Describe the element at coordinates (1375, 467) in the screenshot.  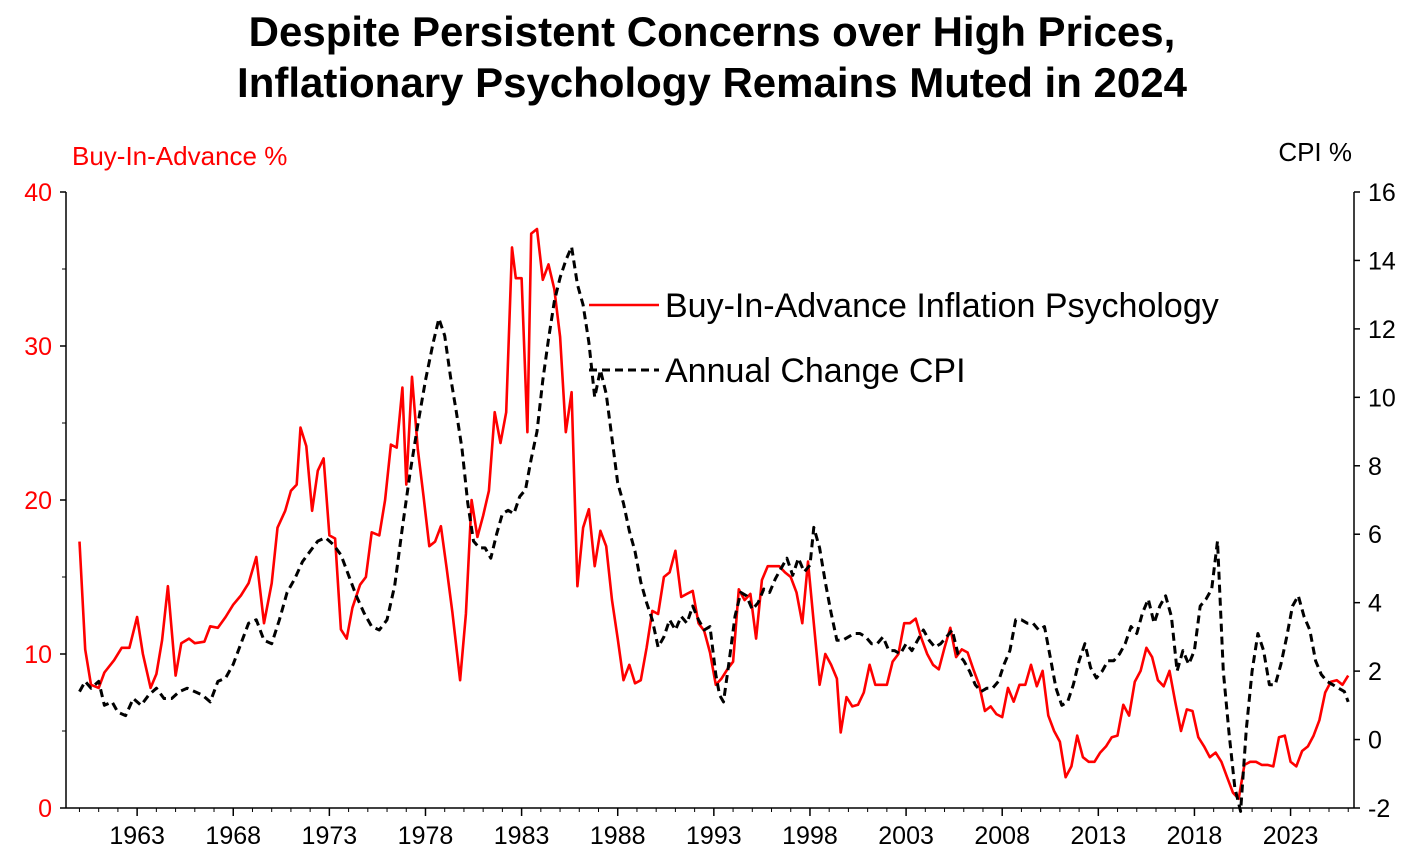
I see `right-tick-label: 8` at that location.